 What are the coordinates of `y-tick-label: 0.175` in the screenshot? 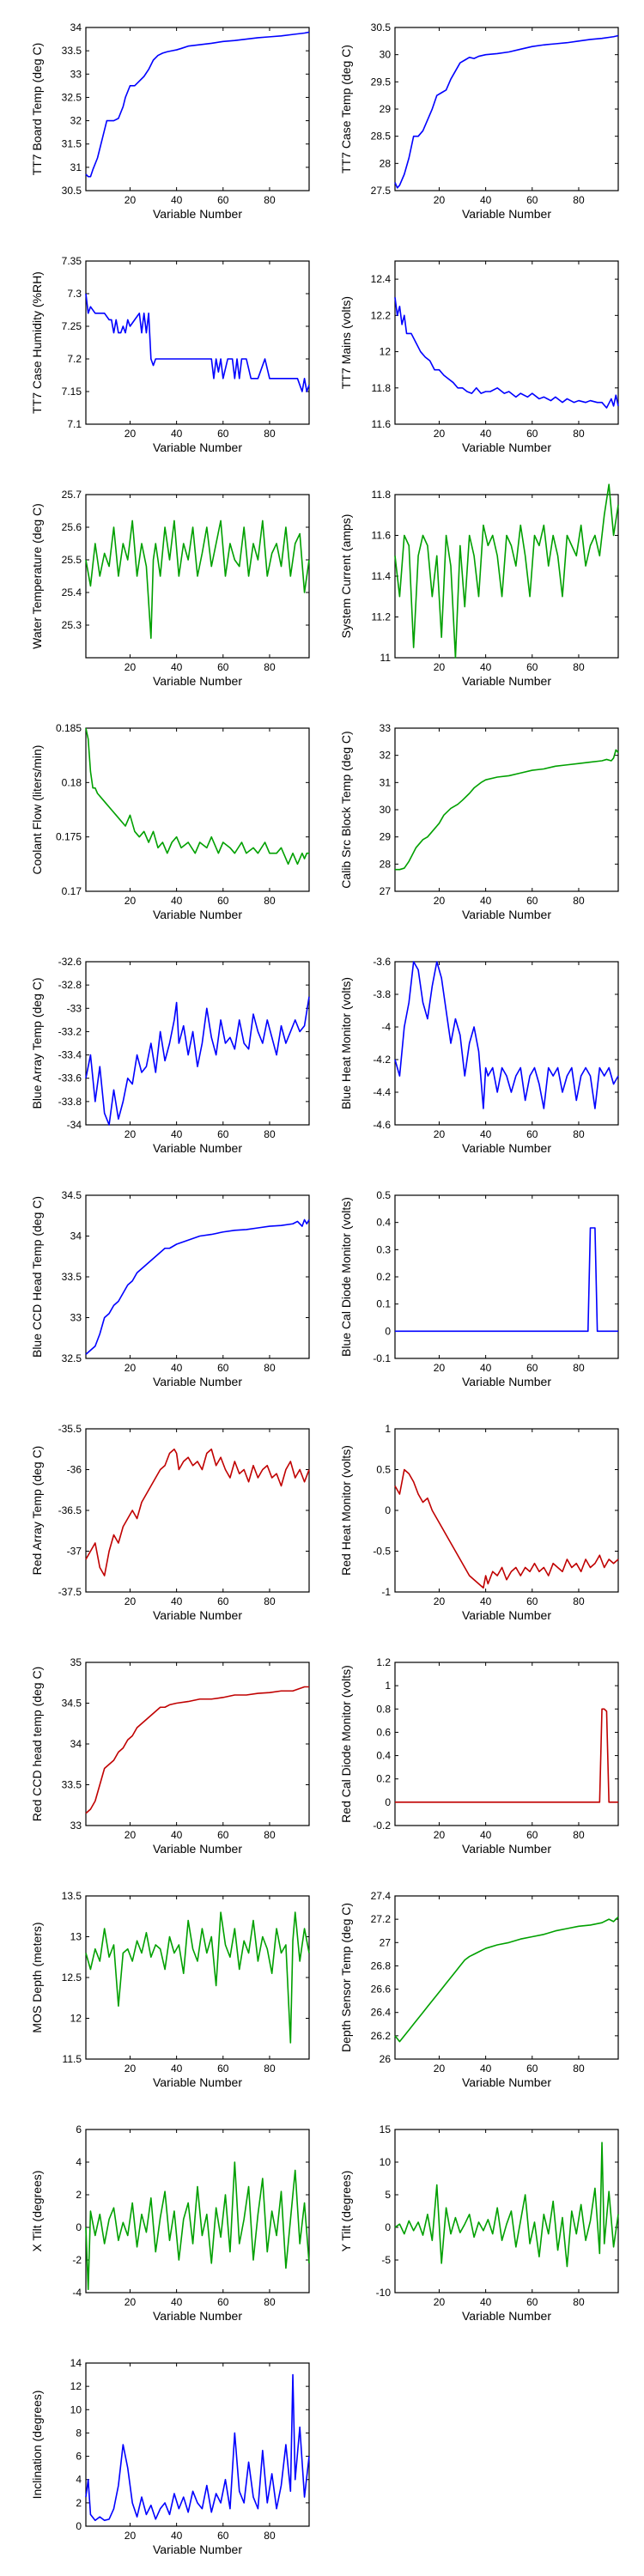 It's located at (69, 837).